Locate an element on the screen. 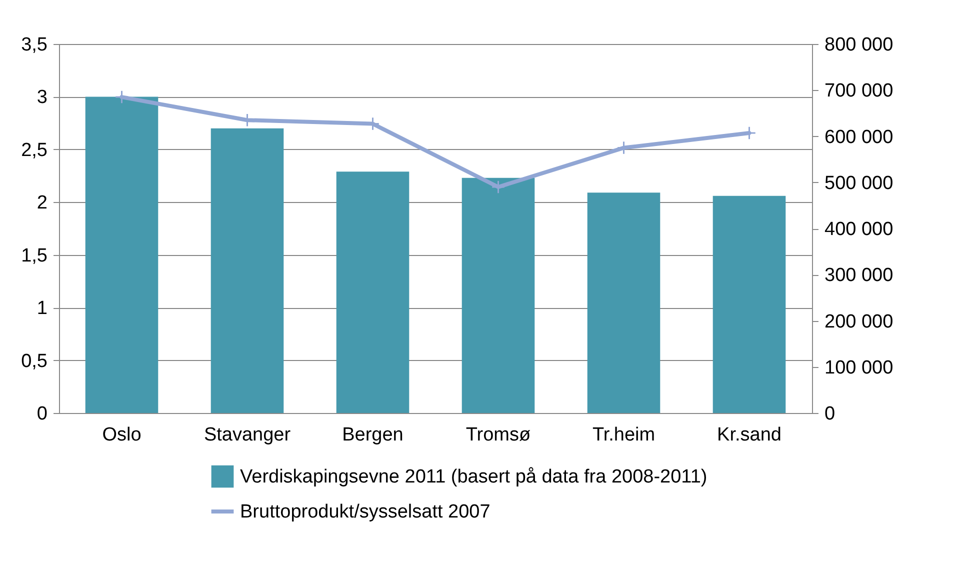  y2-tick-label: 400 000 is located at coordinates (859, 229).